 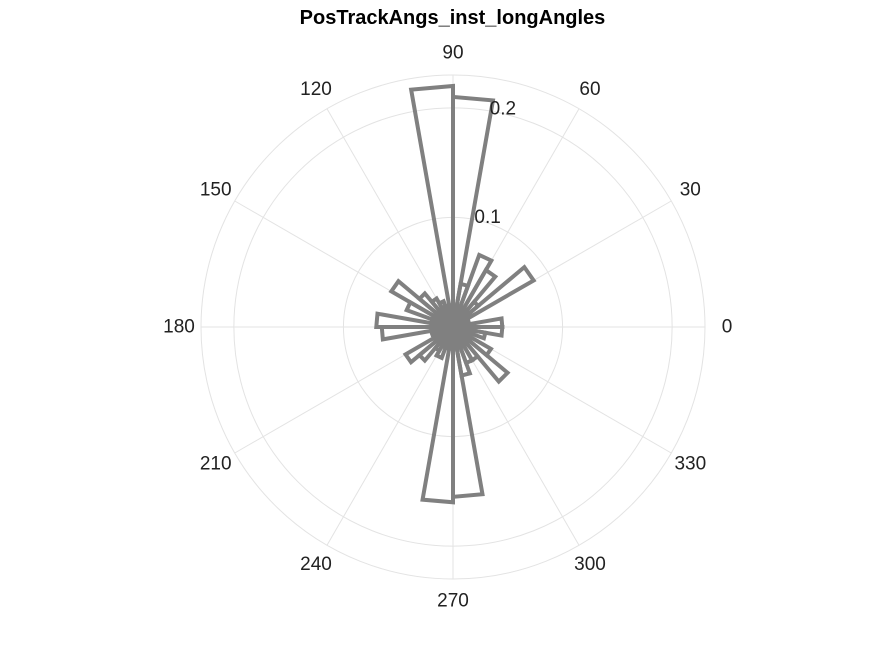 What do you see at coordinates (316, 89) in the screenshot?
I see `theta-tick-label: 120` at bounding box center [316, 89].